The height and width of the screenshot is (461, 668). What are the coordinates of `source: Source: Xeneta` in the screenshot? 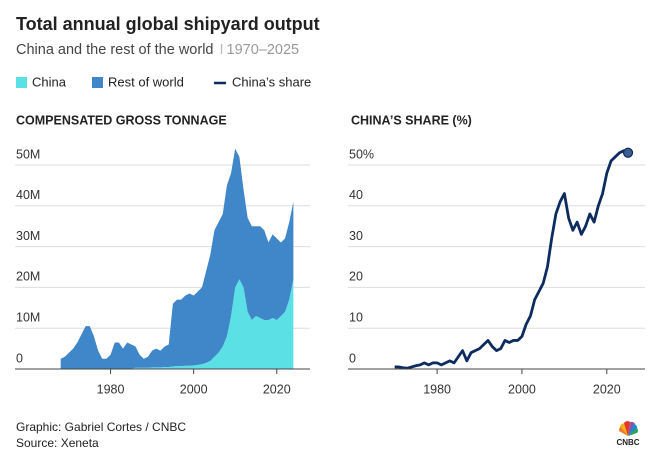 It's located at (57, 443).